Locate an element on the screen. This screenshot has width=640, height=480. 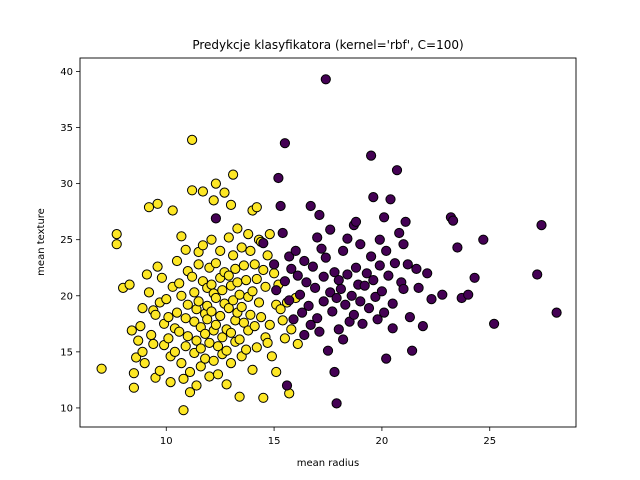
x-tick-label: 10 is located at coordinates (166, 441).